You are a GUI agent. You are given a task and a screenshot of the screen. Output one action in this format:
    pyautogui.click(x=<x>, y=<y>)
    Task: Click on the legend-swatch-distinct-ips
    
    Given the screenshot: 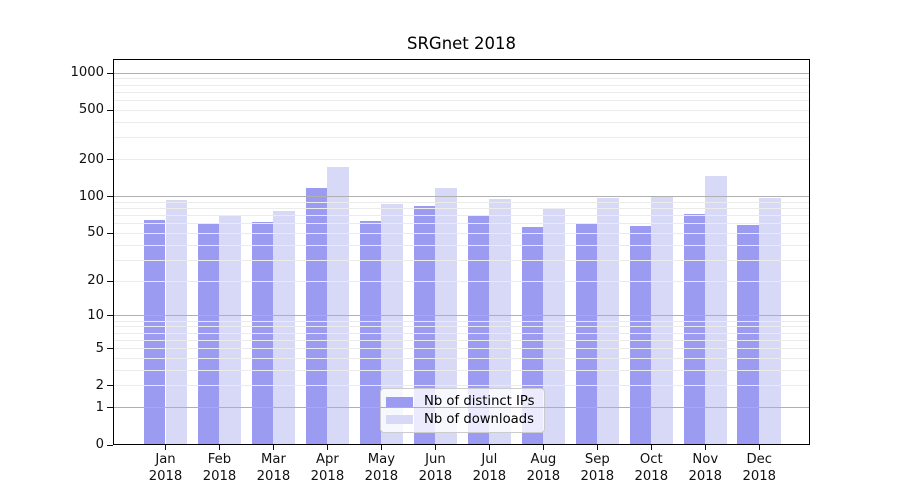 What is the action you would take?
    pyautogui.click(x=399, y=402)
    